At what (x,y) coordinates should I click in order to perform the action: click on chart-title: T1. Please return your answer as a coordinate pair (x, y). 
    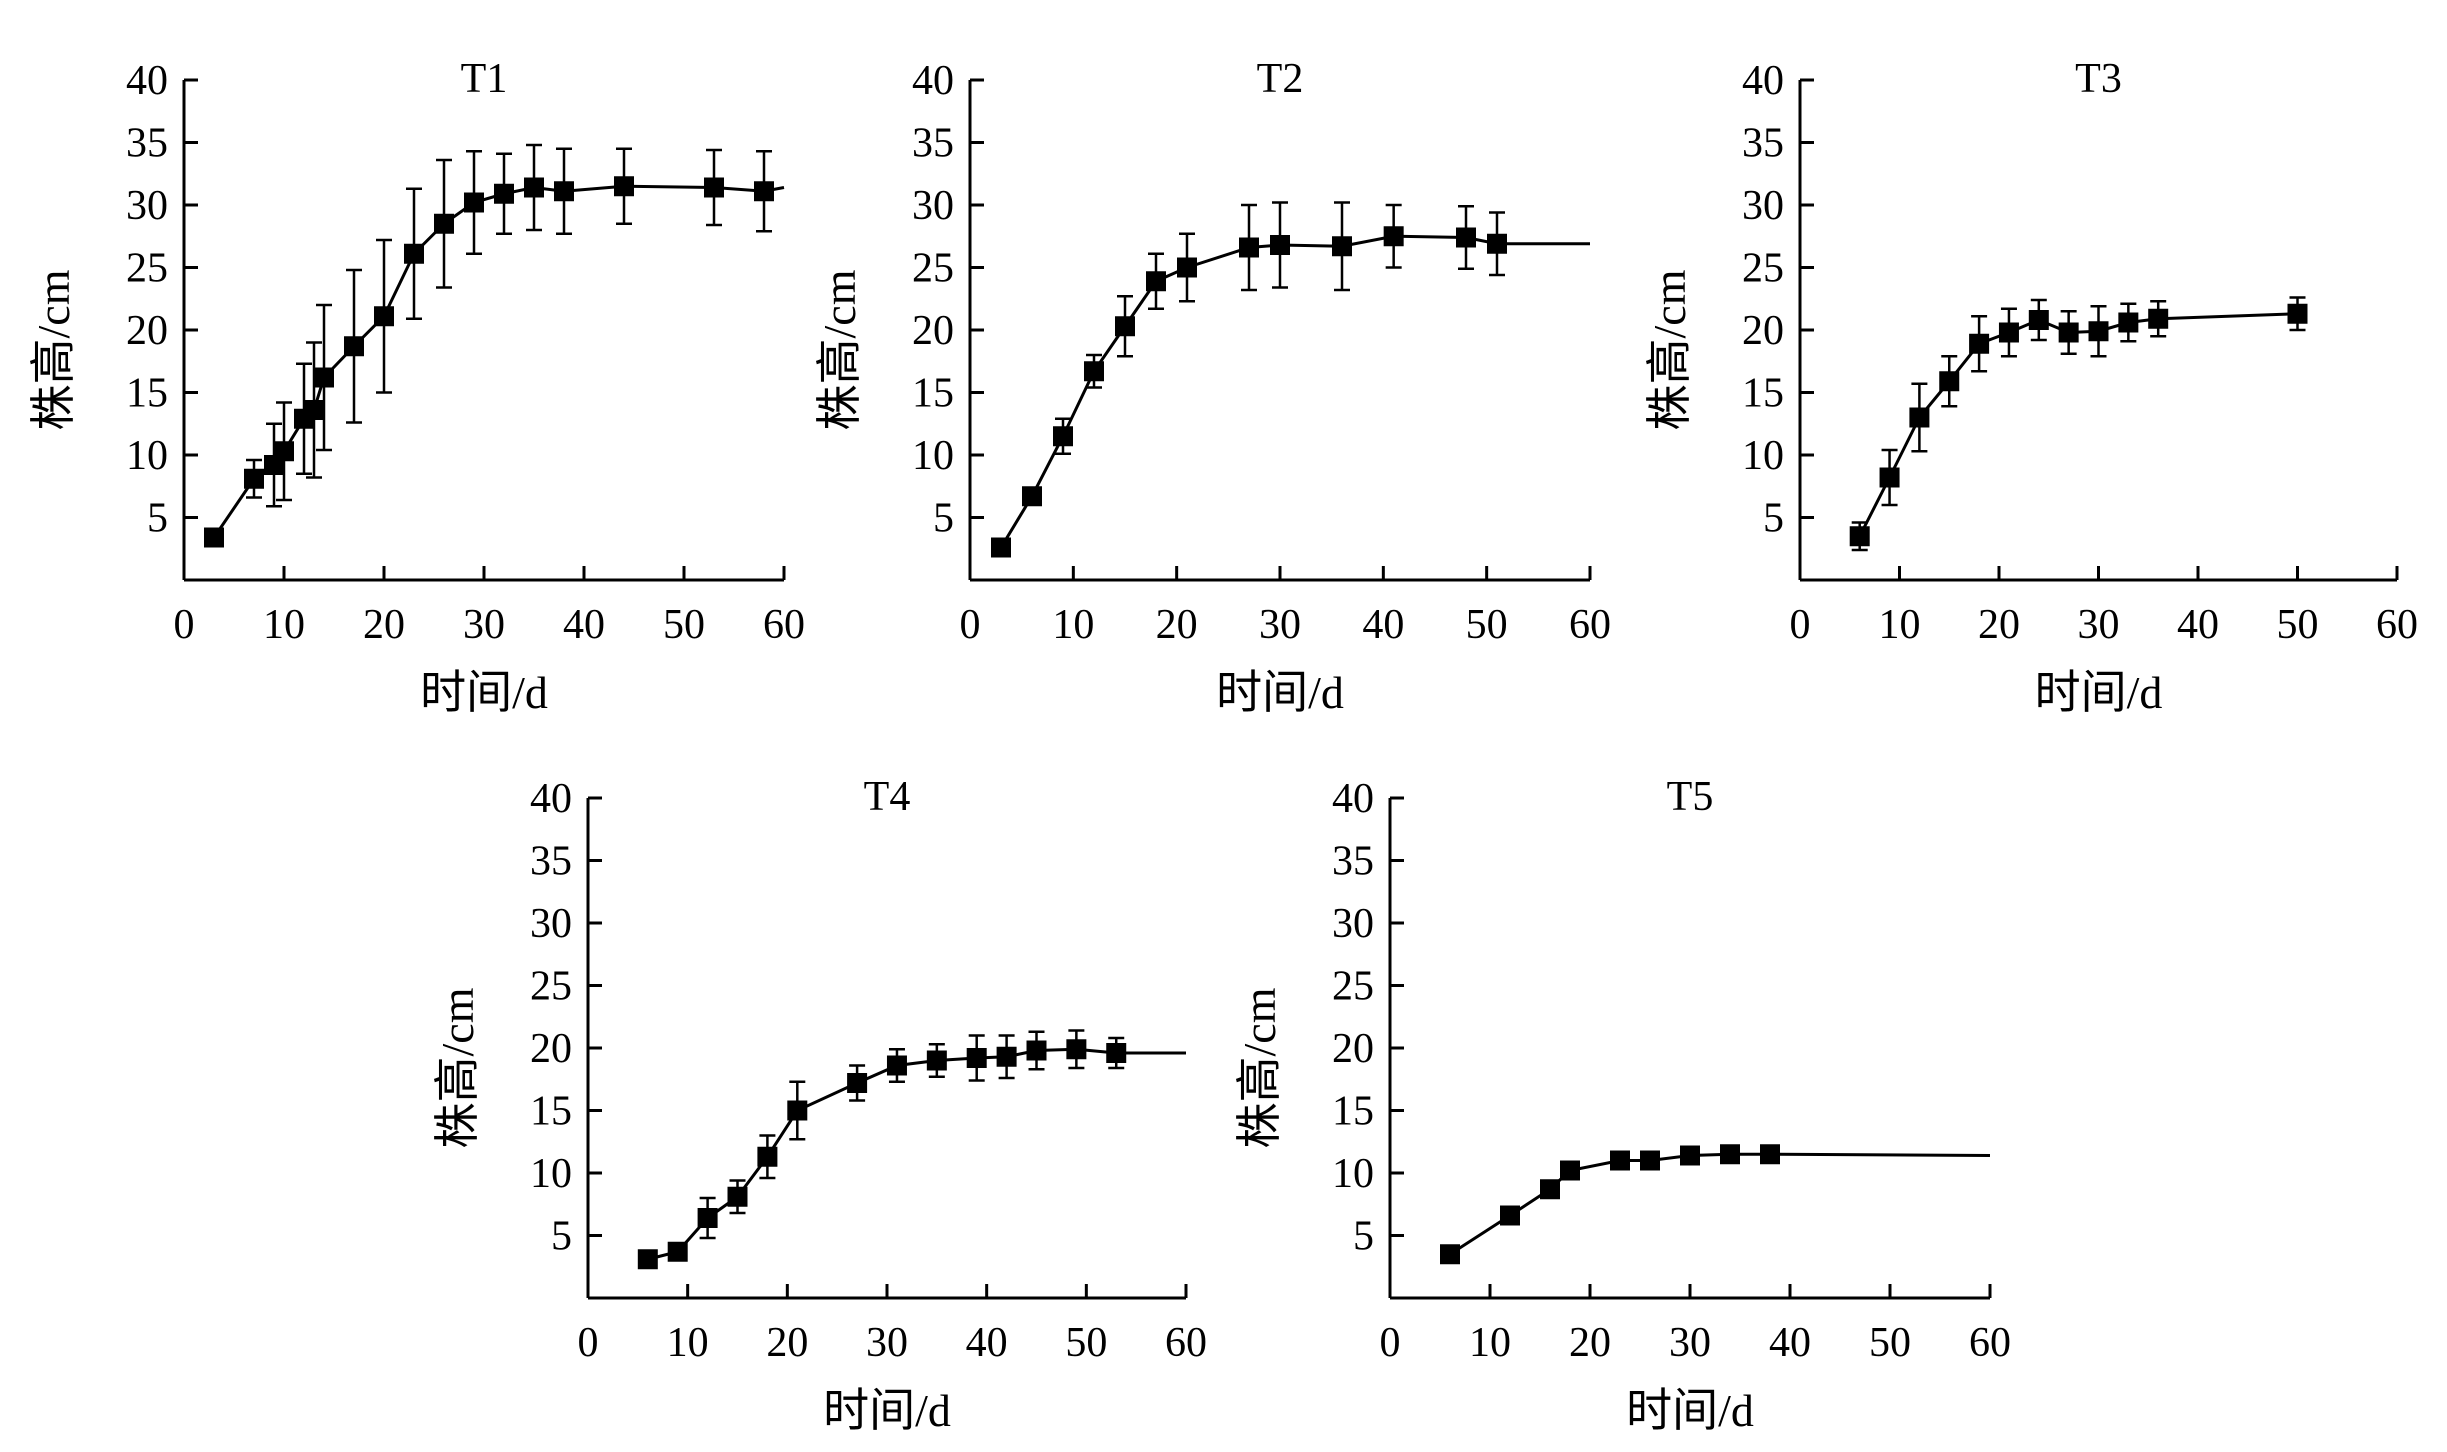
    Looking at the image, I should click on (484, 79).